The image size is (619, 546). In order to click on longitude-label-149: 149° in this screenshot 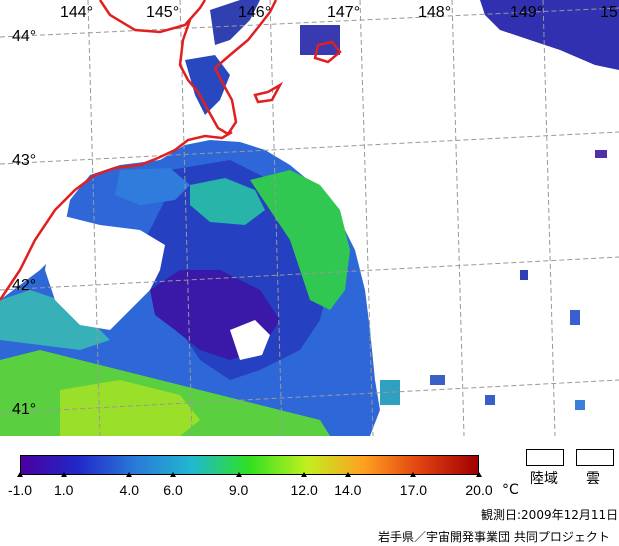, I will do `click(527, 12)`.